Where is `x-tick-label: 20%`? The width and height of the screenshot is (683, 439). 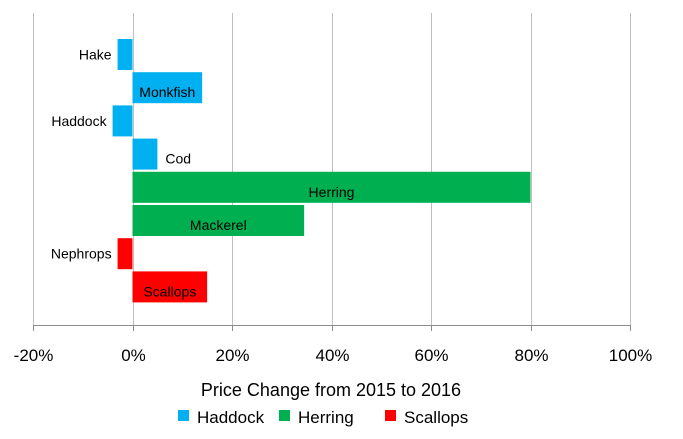
x-tick-label: 20% is located at coordinates (232, 355).